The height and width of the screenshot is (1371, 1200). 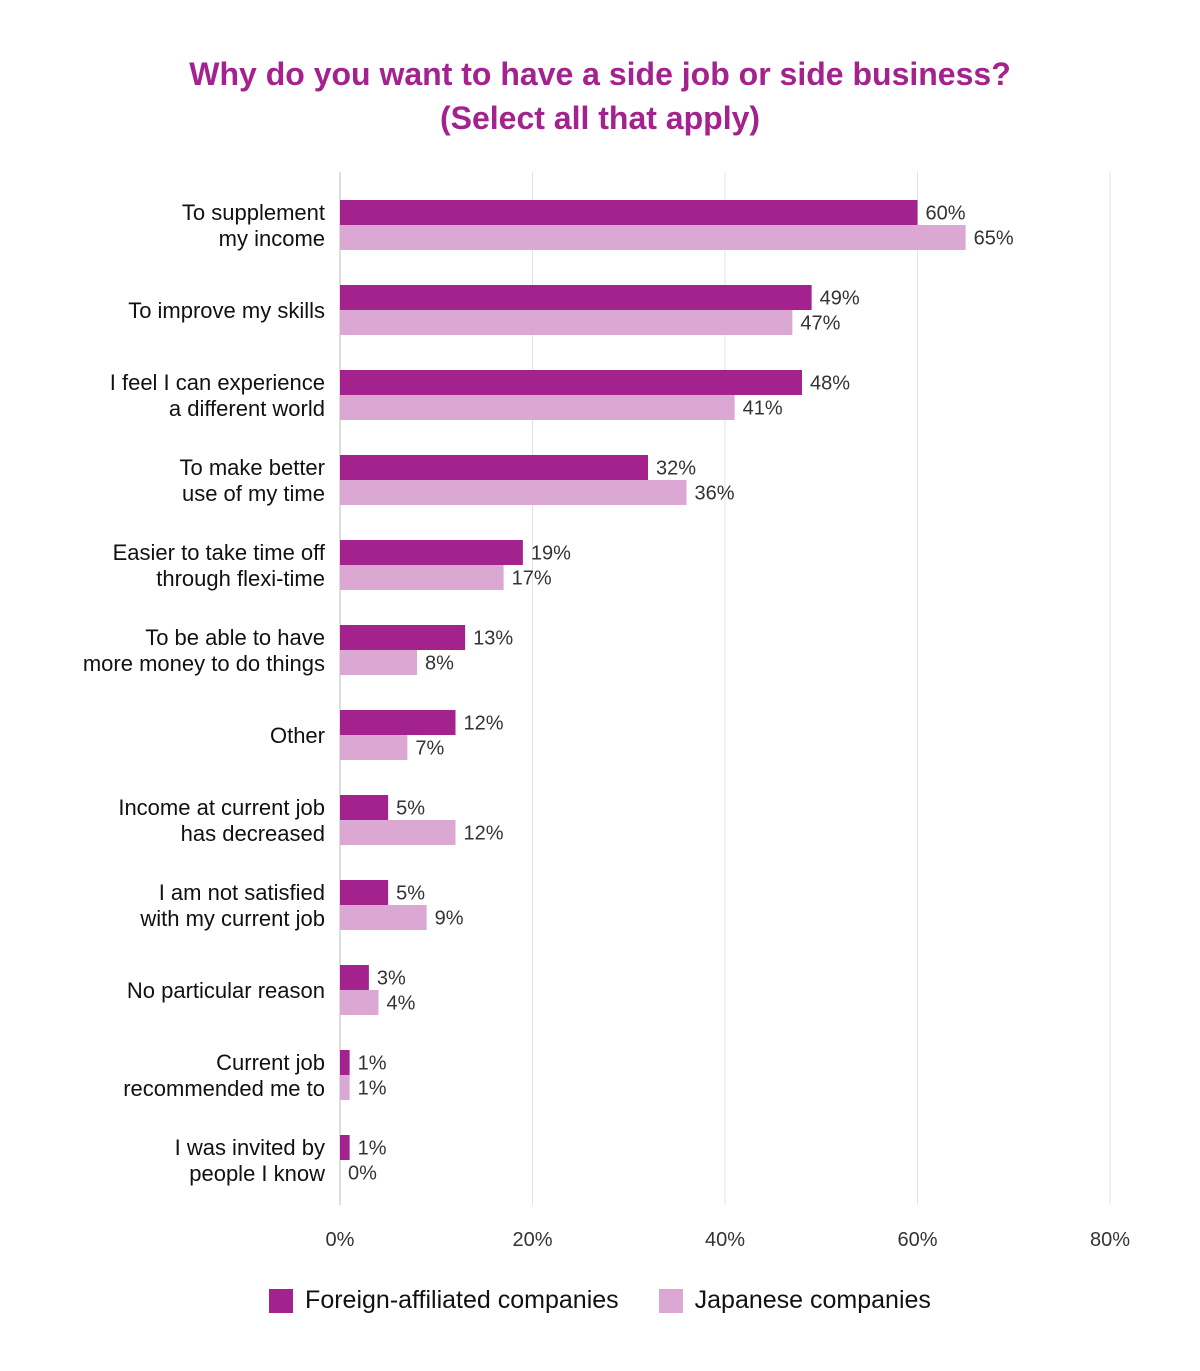 I want to click on category-label-2: I feel I can experience a different world, so click(x=217, y=395).